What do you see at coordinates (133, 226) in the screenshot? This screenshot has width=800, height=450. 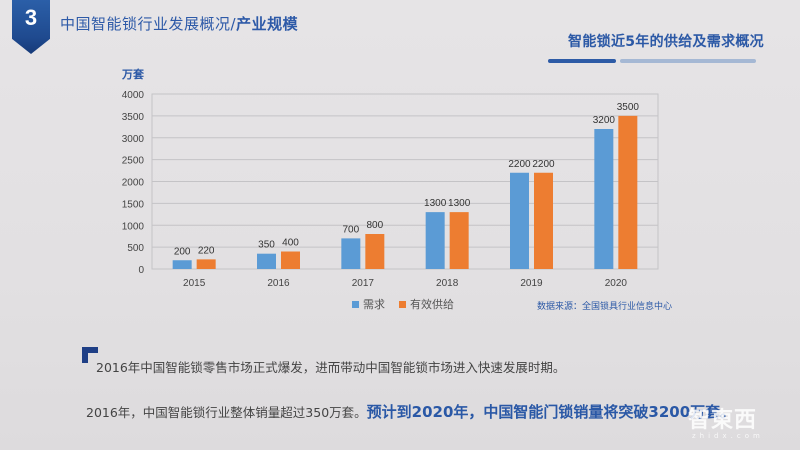 I see `y-tick-label: 1000` at bounding box center [133, 226].